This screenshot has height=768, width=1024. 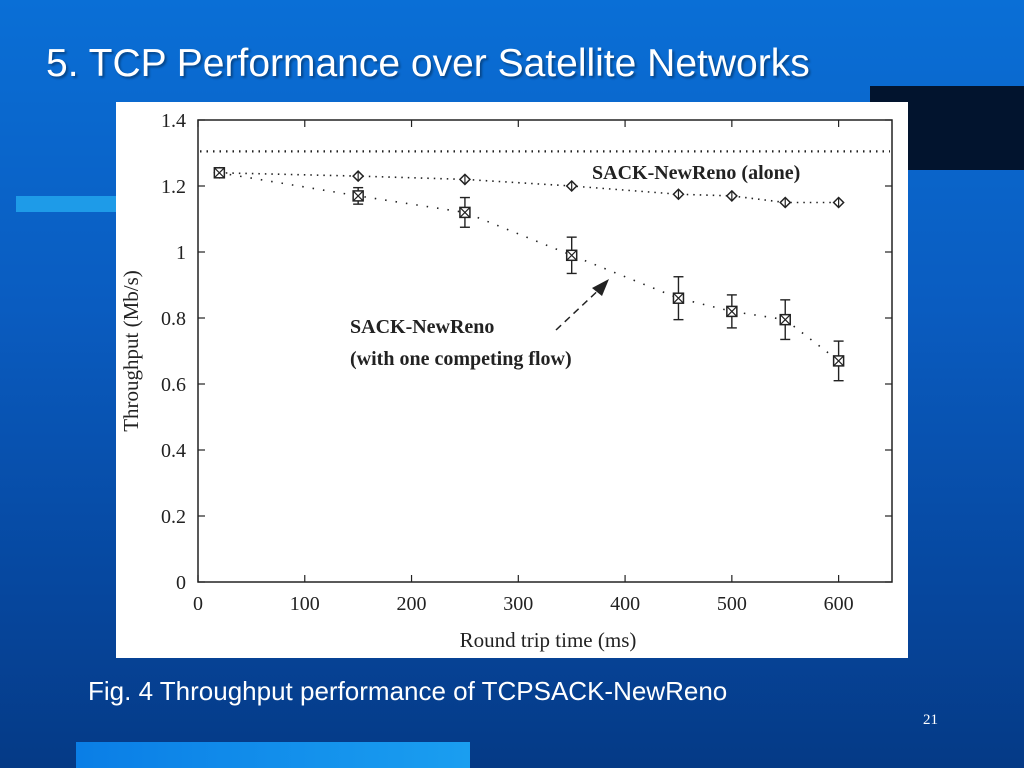 What do you see at coordinates (131, 351) in the screenshot?
I see `y-axis-label: Throughput (Mb/s)` at bounding box center [131, 351].